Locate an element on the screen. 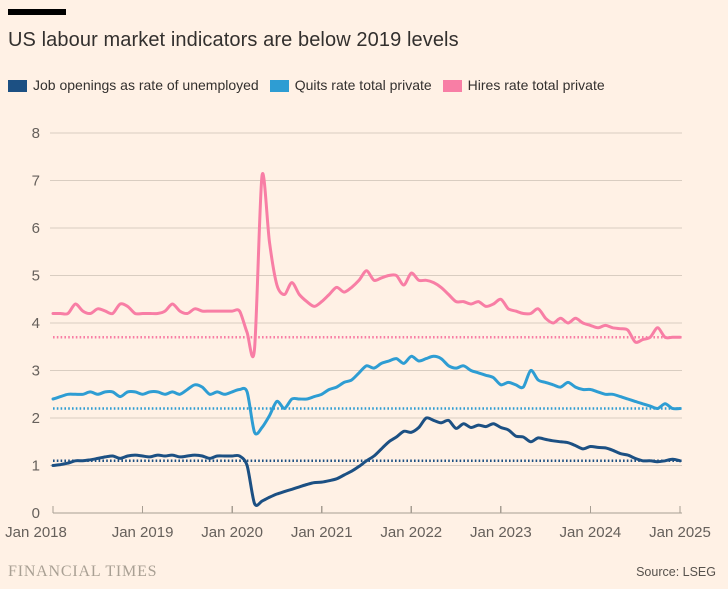  x-tick-label: Jan 2020 is located at coordinates (232, 532).